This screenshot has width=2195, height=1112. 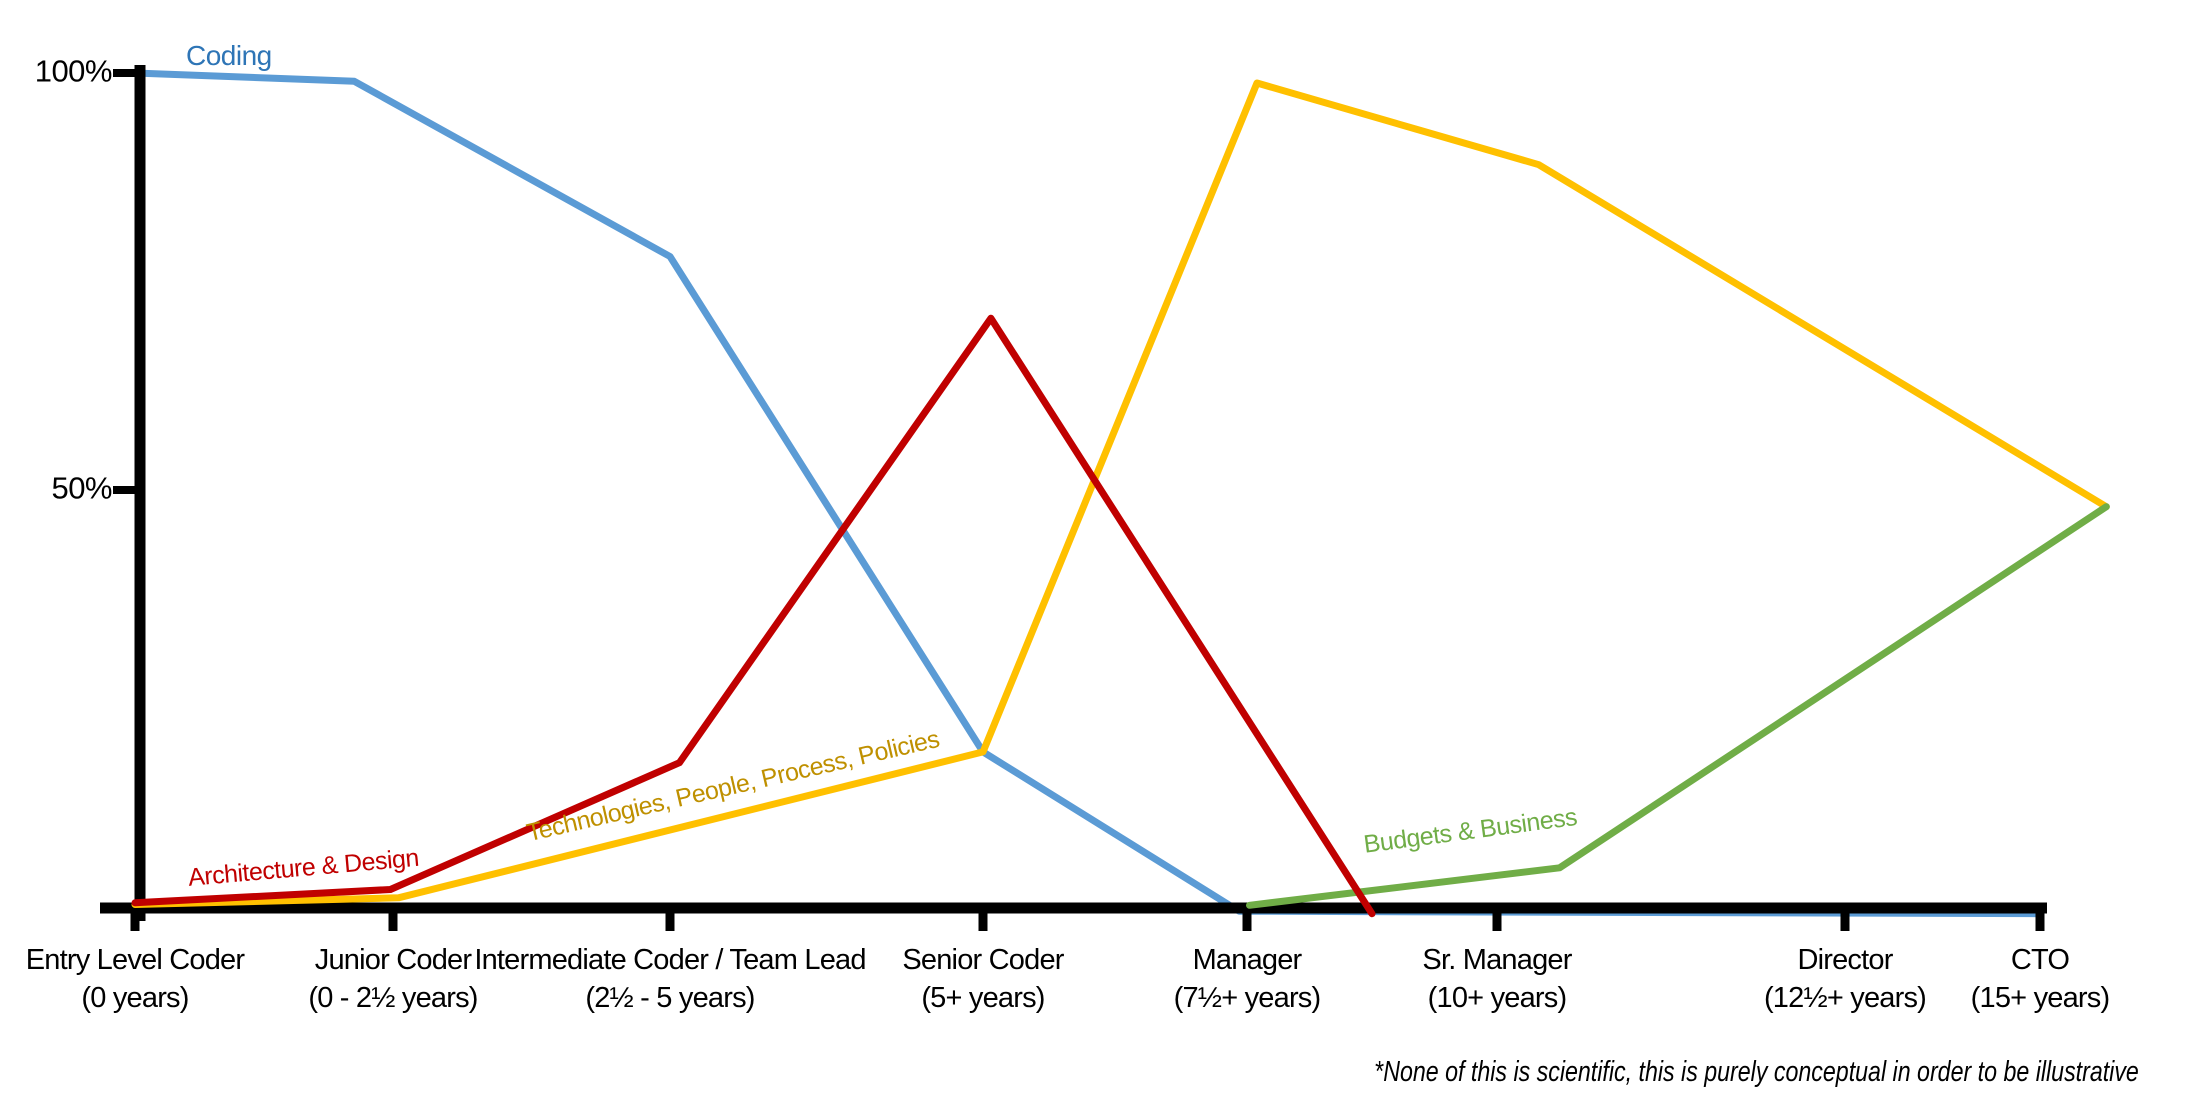 I want to click on category-title: CTO, so click(x=2040, y=960).